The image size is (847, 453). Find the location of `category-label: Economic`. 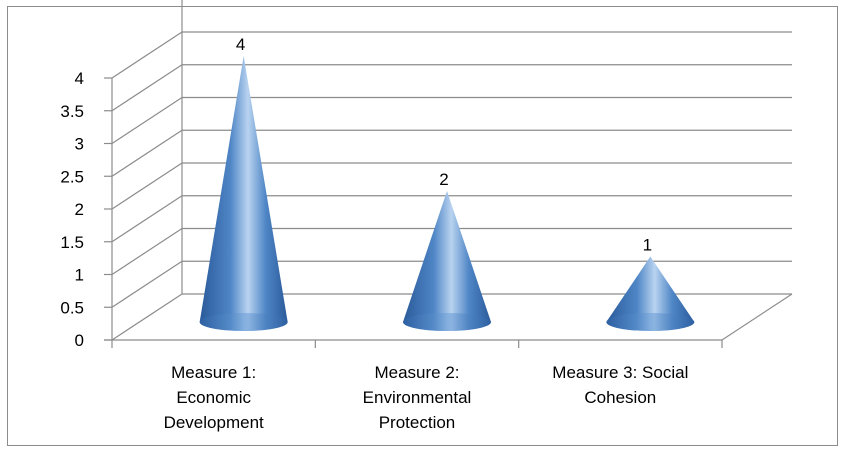

category-label: Economic is located at coordinates (213, 397).